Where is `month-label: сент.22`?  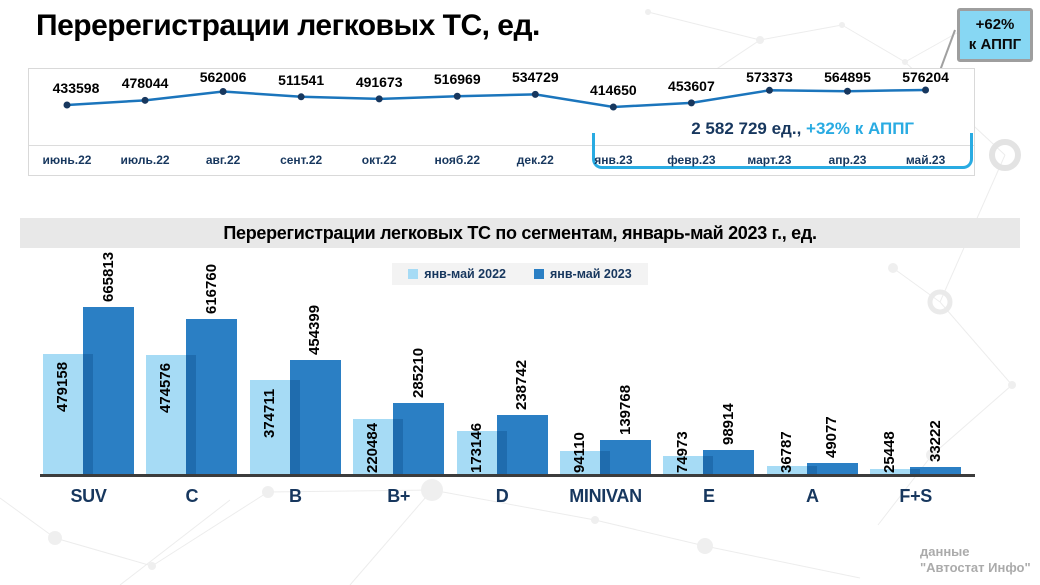 month-label: сент.22 is located at coordinates (301, 160).